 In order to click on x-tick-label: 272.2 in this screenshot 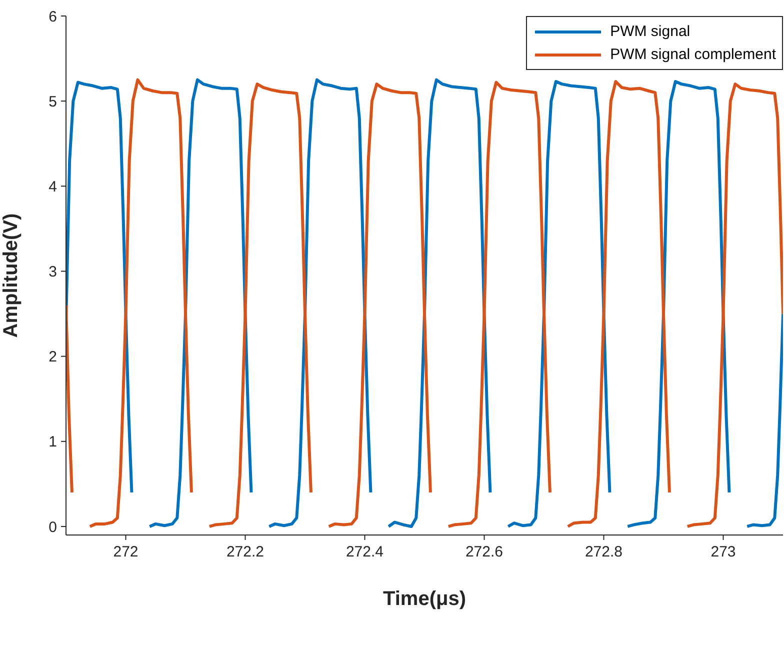, I will do `click(245, 552)`.